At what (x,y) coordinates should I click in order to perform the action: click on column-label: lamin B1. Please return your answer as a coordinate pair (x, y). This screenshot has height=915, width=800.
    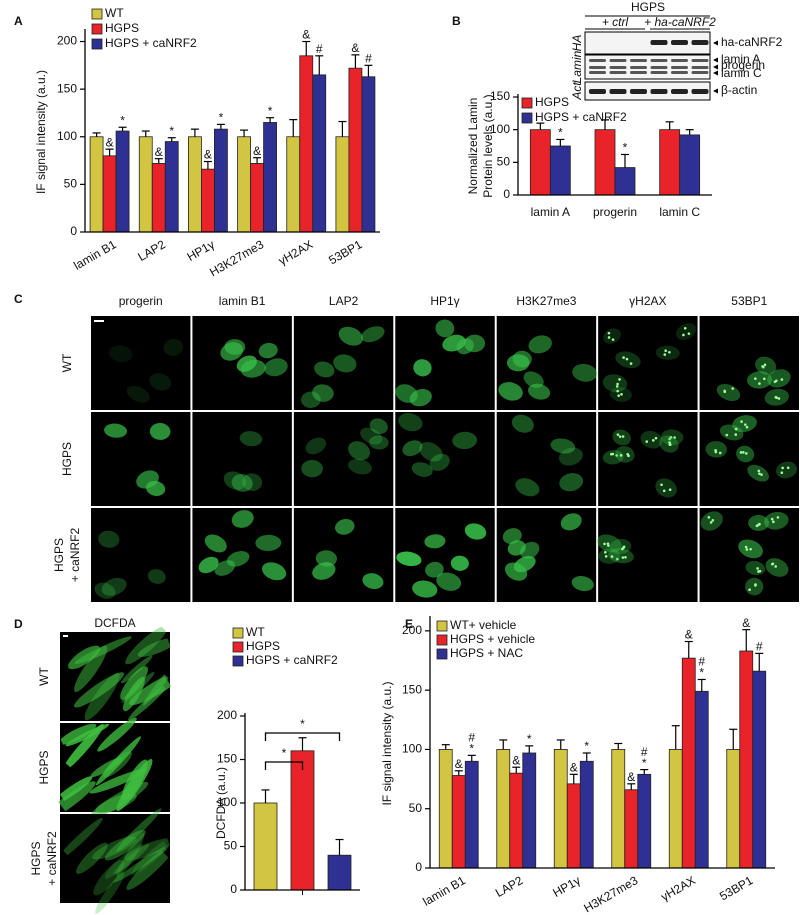
    Looking at the image, I should click on (242, 301).